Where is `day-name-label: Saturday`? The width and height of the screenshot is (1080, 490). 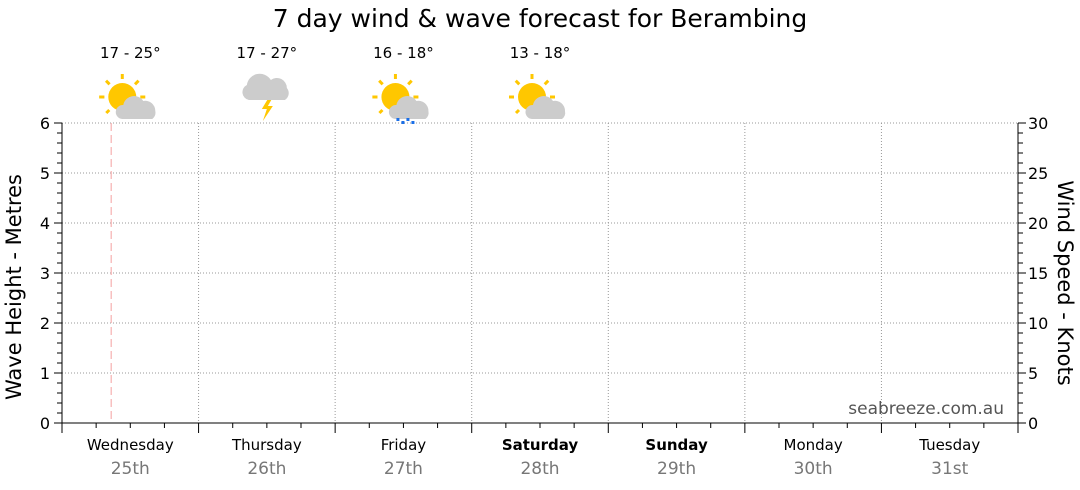 day-name-label: Saturday is located at coordinates (540, 445).